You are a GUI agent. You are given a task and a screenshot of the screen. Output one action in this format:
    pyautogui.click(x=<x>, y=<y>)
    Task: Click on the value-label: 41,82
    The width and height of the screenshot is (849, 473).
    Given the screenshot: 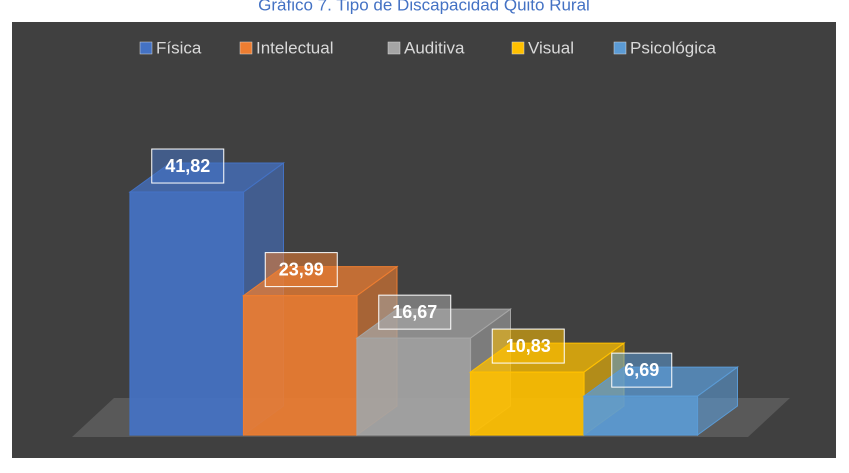 What is the action you would take?
    pyautogui.click(x=187, y=166)
    